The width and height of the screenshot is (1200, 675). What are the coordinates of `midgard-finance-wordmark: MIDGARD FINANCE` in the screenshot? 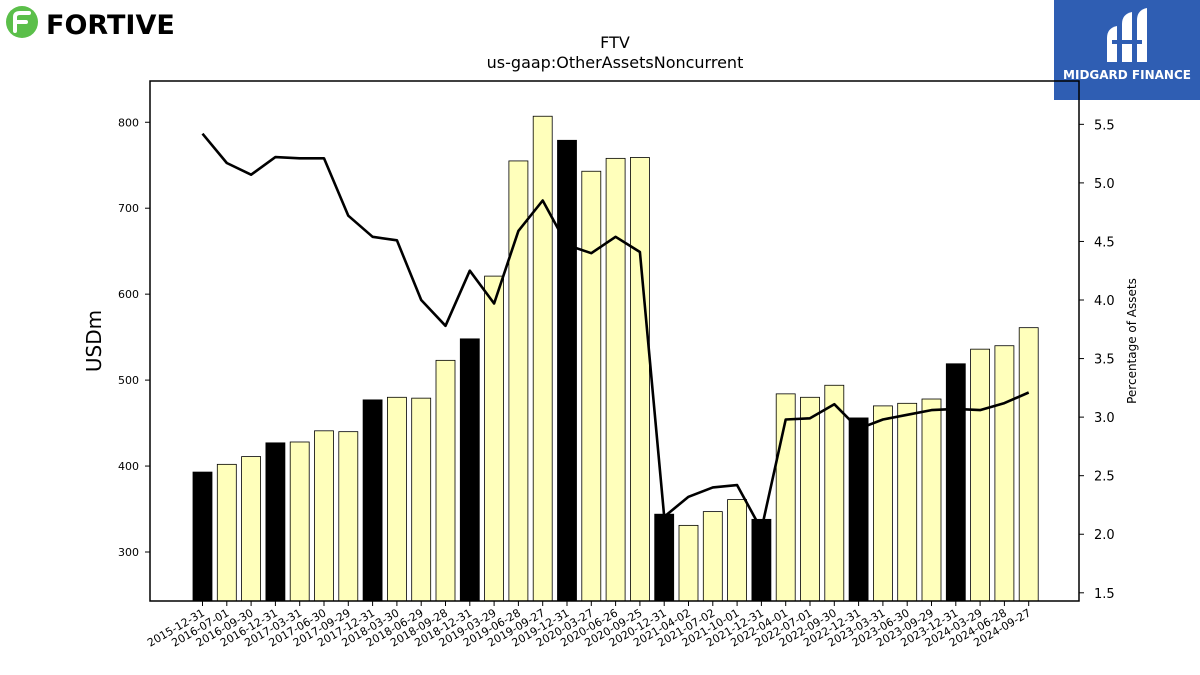 It's located at (1127, 75).